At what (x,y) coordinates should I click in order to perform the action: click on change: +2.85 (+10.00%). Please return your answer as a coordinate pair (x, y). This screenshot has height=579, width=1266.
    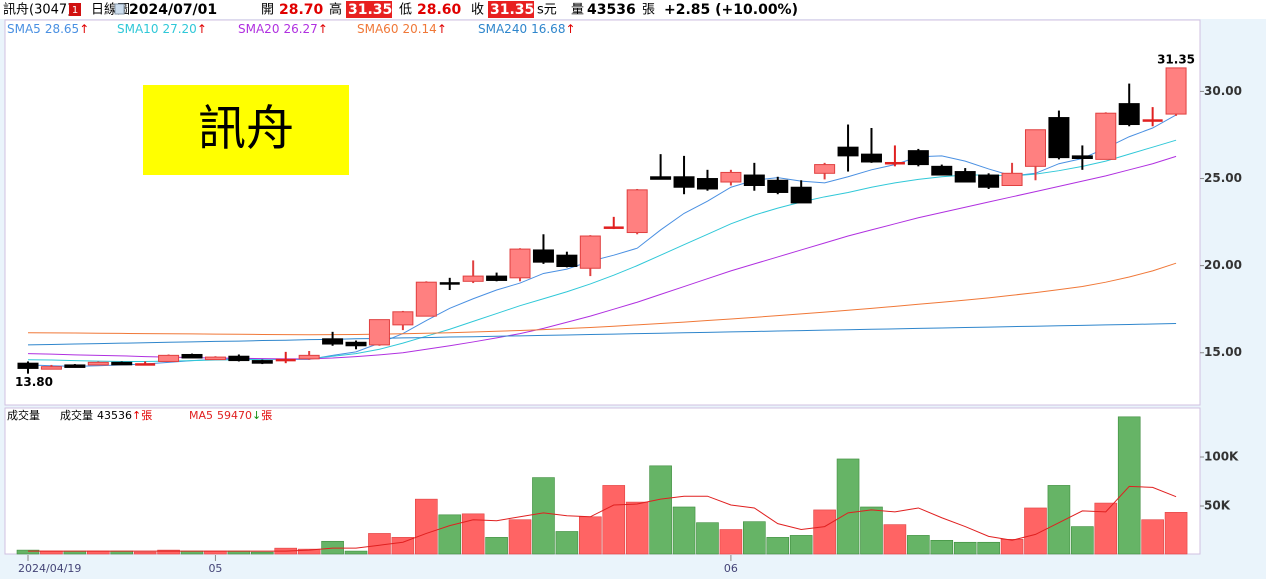
    Looking at the image, I should click on (731, 10).